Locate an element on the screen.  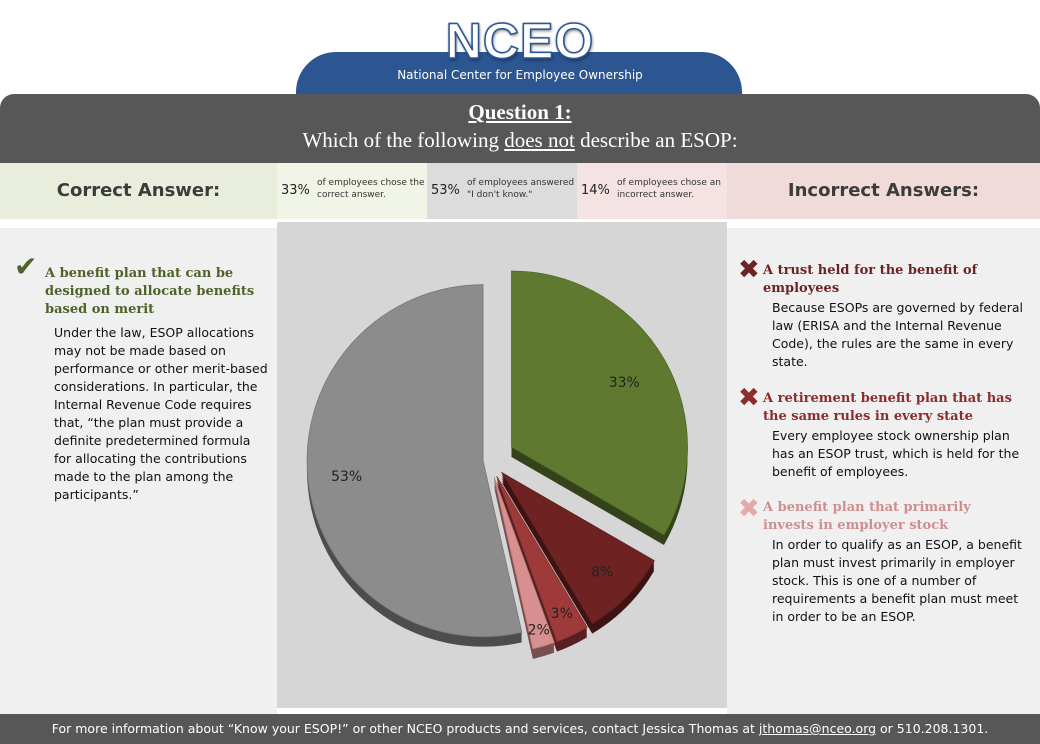
question-text-after: describe an ESOP: is located at coordinates (656, 140).